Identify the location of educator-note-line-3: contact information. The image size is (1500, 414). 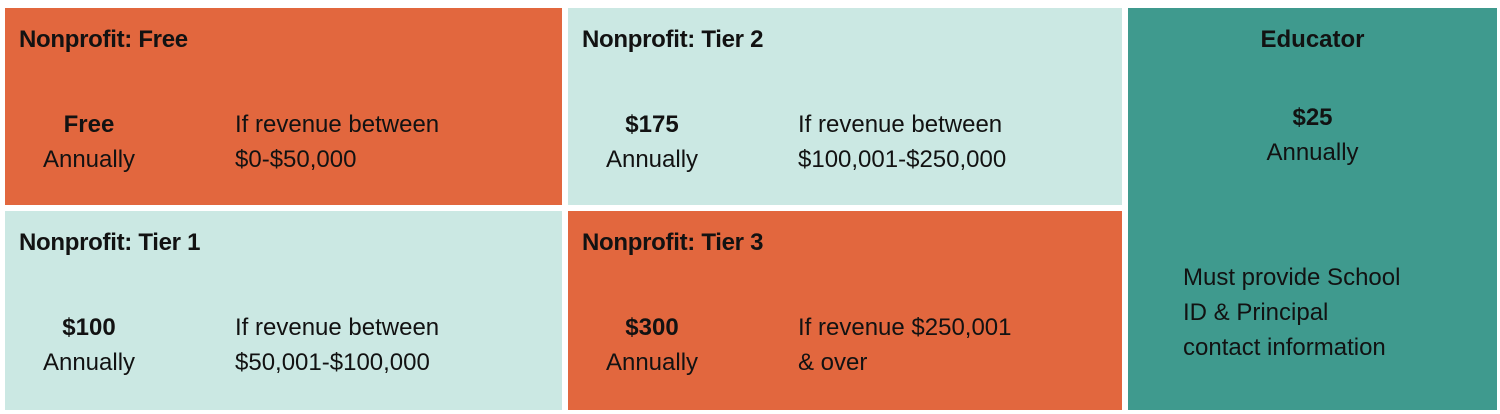
(1284, 347).